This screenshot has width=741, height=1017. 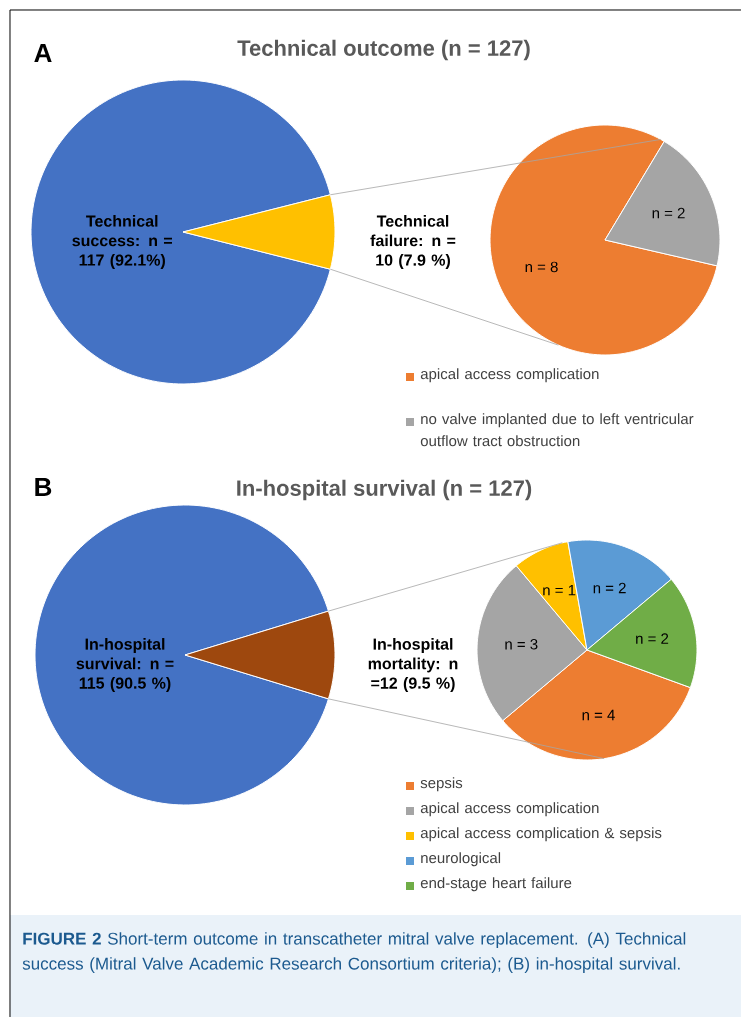 I want to click on data-label: n = 3, so click(x=521, y=644).